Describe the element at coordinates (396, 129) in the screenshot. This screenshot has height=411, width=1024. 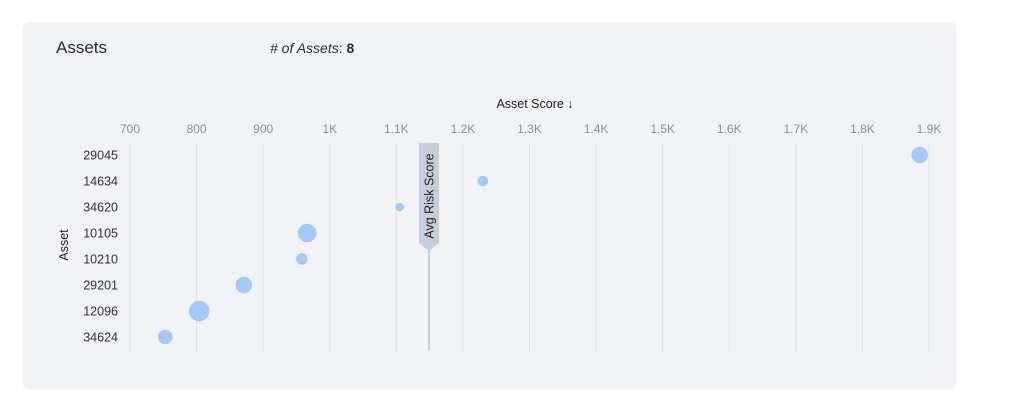
I see `x-tick-label: 1.1K` at that location.